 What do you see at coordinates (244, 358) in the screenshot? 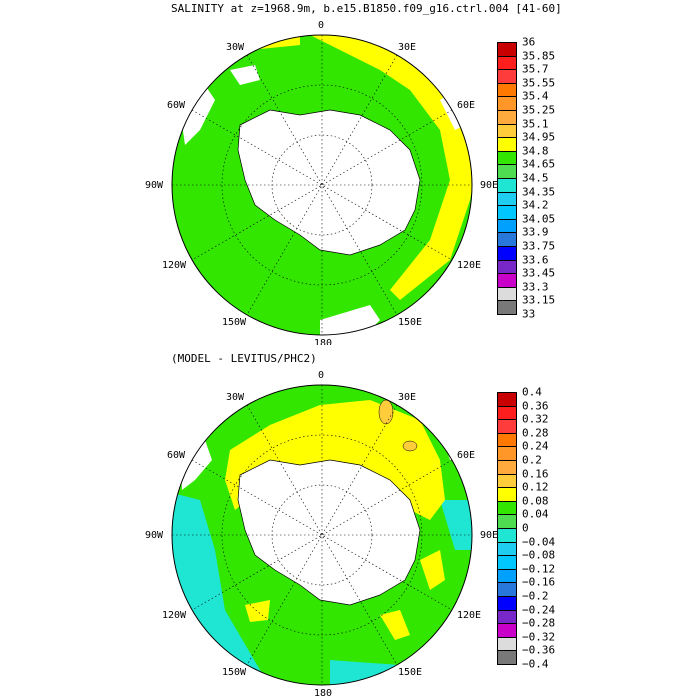
I see `bottom-map-title: (MODEL - LEVITUS/PHC2)` at bounding box center [244, 358].